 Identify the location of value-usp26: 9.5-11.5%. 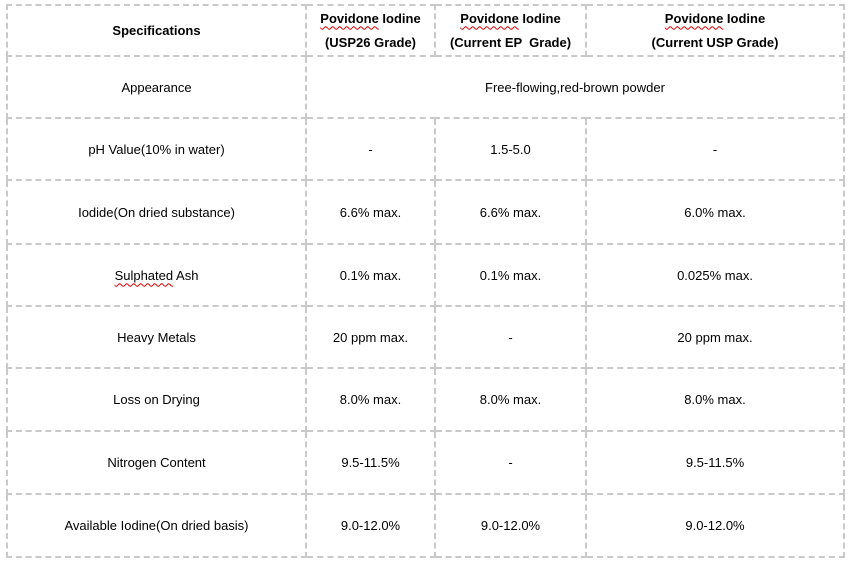
(370, 462).